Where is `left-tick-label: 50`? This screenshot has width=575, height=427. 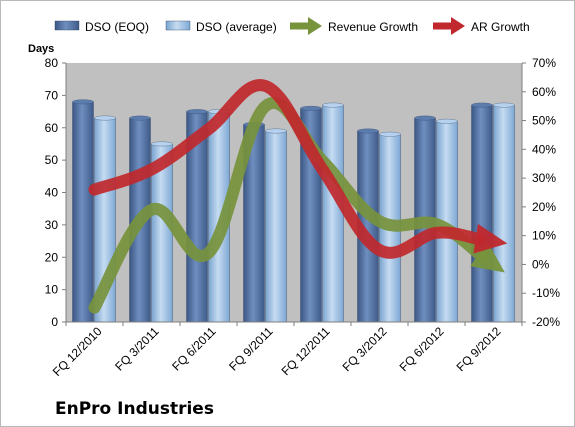
left-tick-label: 50 is located at coordinates (52, 160).